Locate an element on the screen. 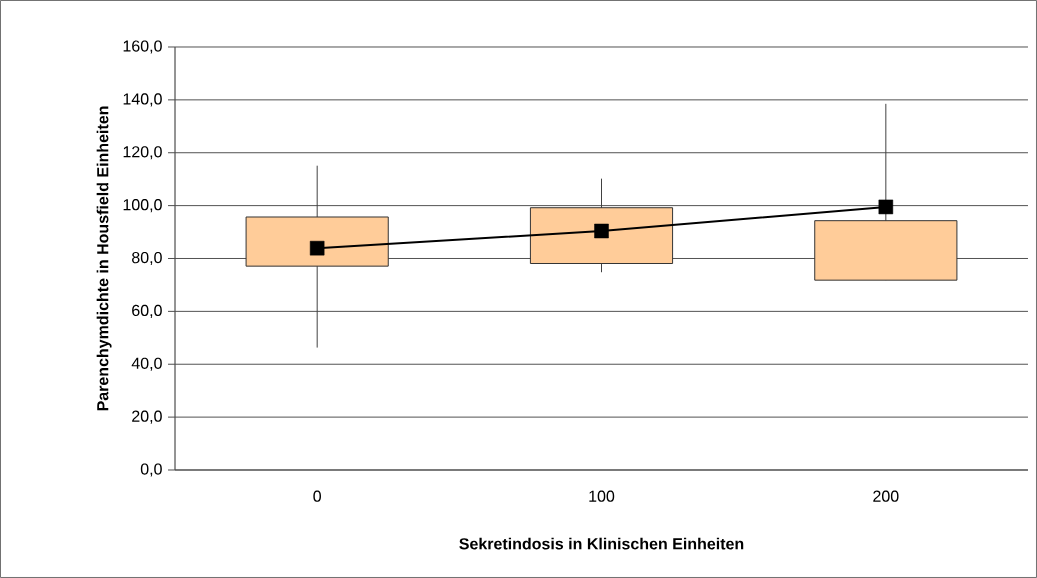  y-tick-label: 160,0 is located at coordinates (142, 47).